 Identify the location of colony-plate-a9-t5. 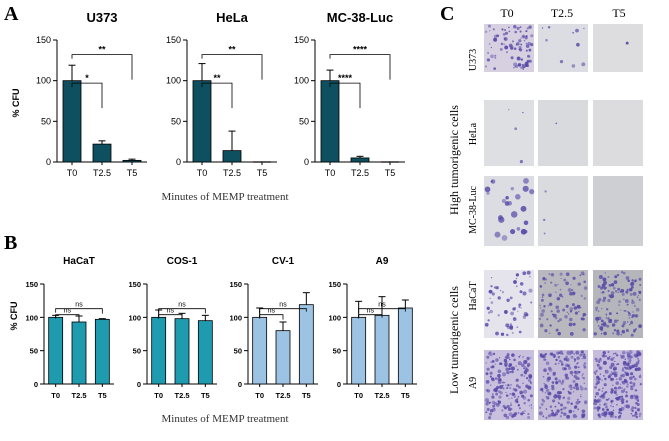
(618, 385).